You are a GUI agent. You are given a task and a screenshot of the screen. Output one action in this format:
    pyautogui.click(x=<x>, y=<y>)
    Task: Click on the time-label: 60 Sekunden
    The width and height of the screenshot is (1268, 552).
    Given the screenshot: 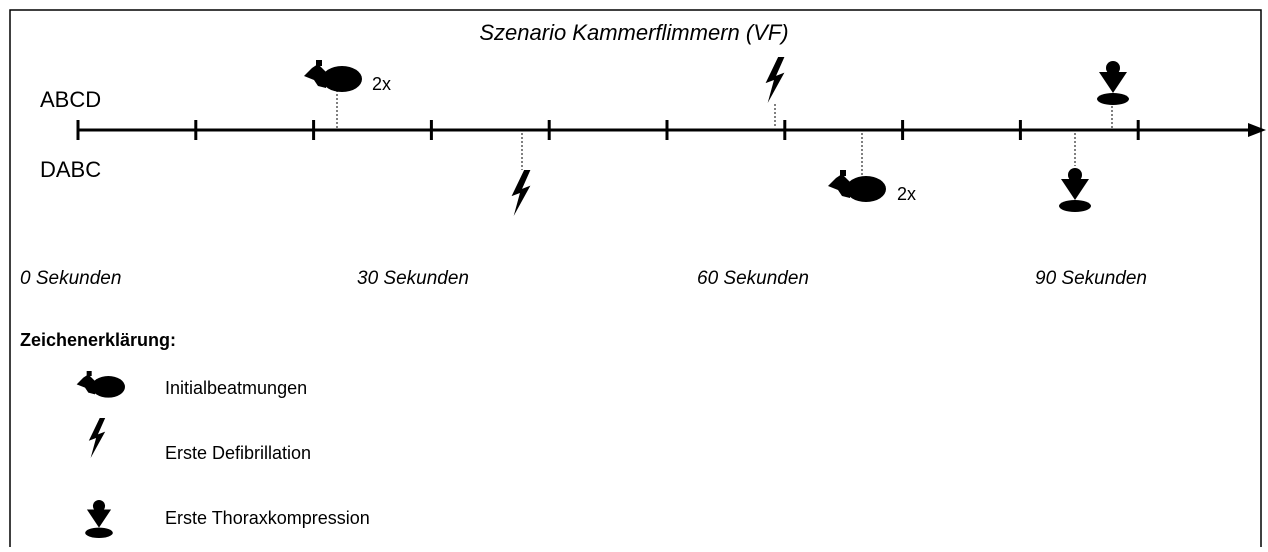 What is the action you would take?
    pyautogui.click(x=753, y=278)
    